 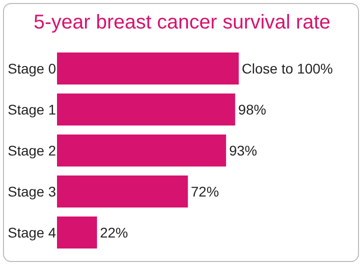 What do you see at coordinates (114, 232) in the screenshot?
I see `data-label: 22%` at bounding box center [114, 232].